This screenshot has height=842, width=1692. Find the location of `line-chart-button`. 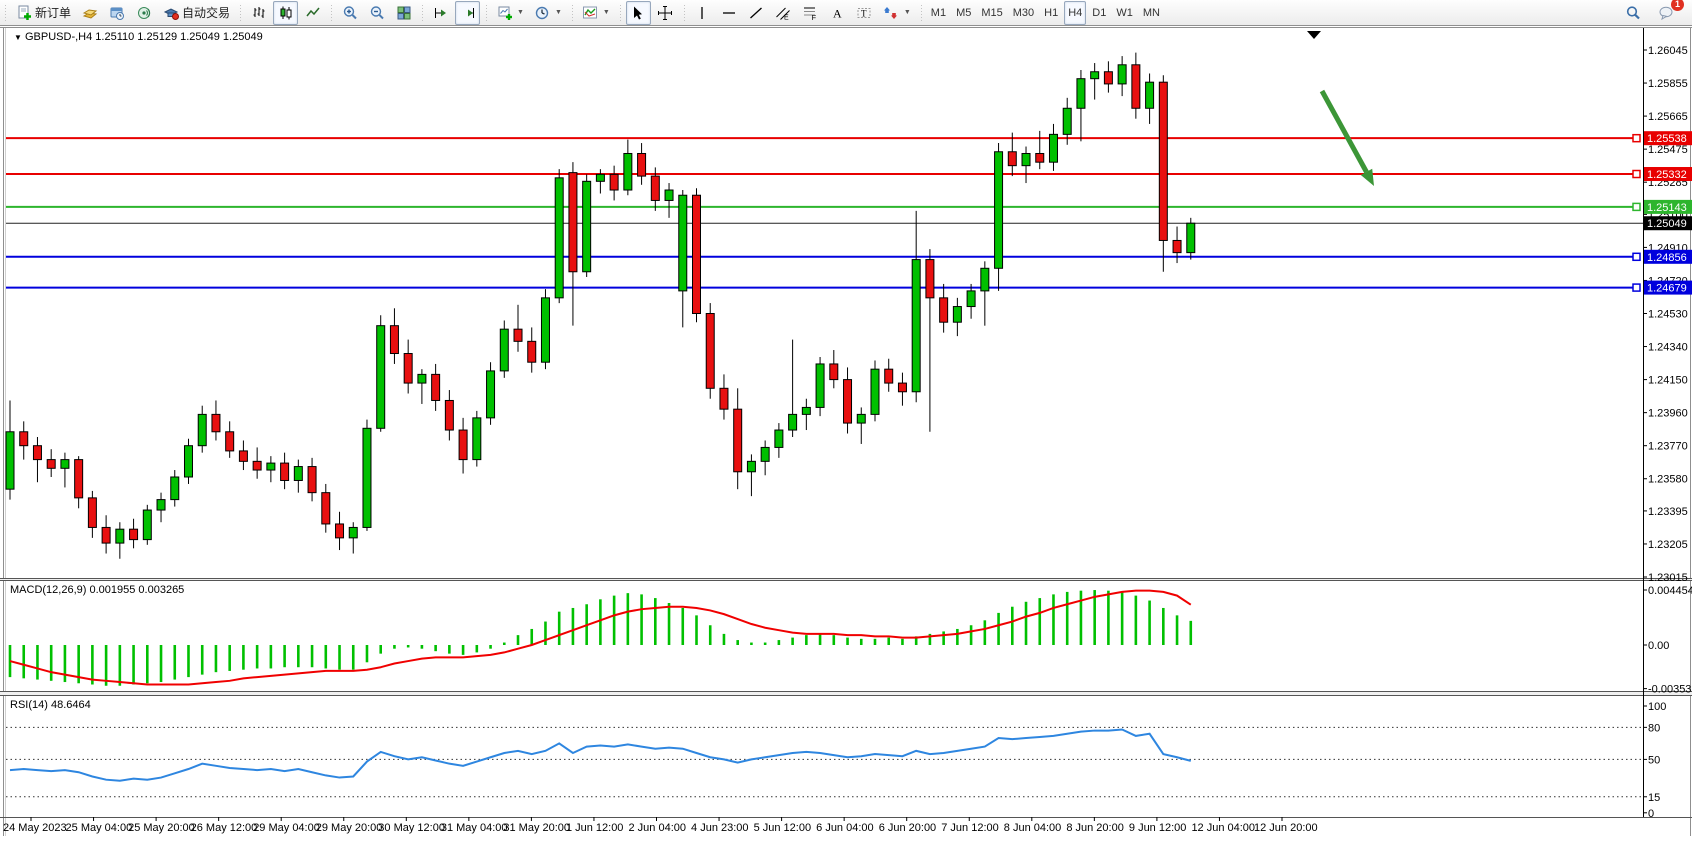

line-chart-button is located at coordinates (312, 13).